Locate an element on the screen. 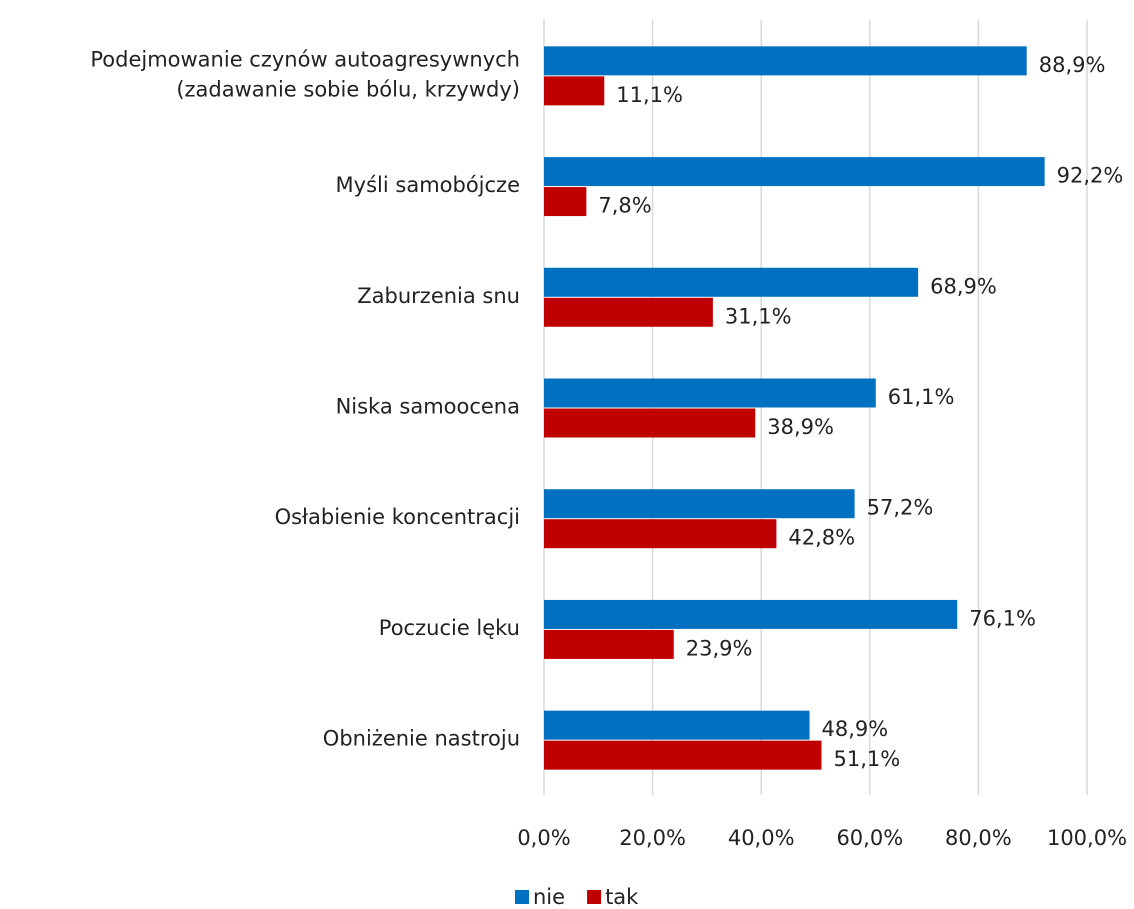 Image resolution: width=1134 pixels, height=909 pixels. x-tick-label: 80,0% is located at coordinates (978, 838).